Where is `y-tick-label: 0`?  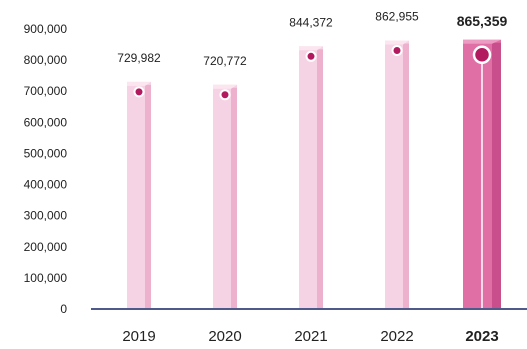
y-tick-label: 0 is located at coordinates (63, 309).